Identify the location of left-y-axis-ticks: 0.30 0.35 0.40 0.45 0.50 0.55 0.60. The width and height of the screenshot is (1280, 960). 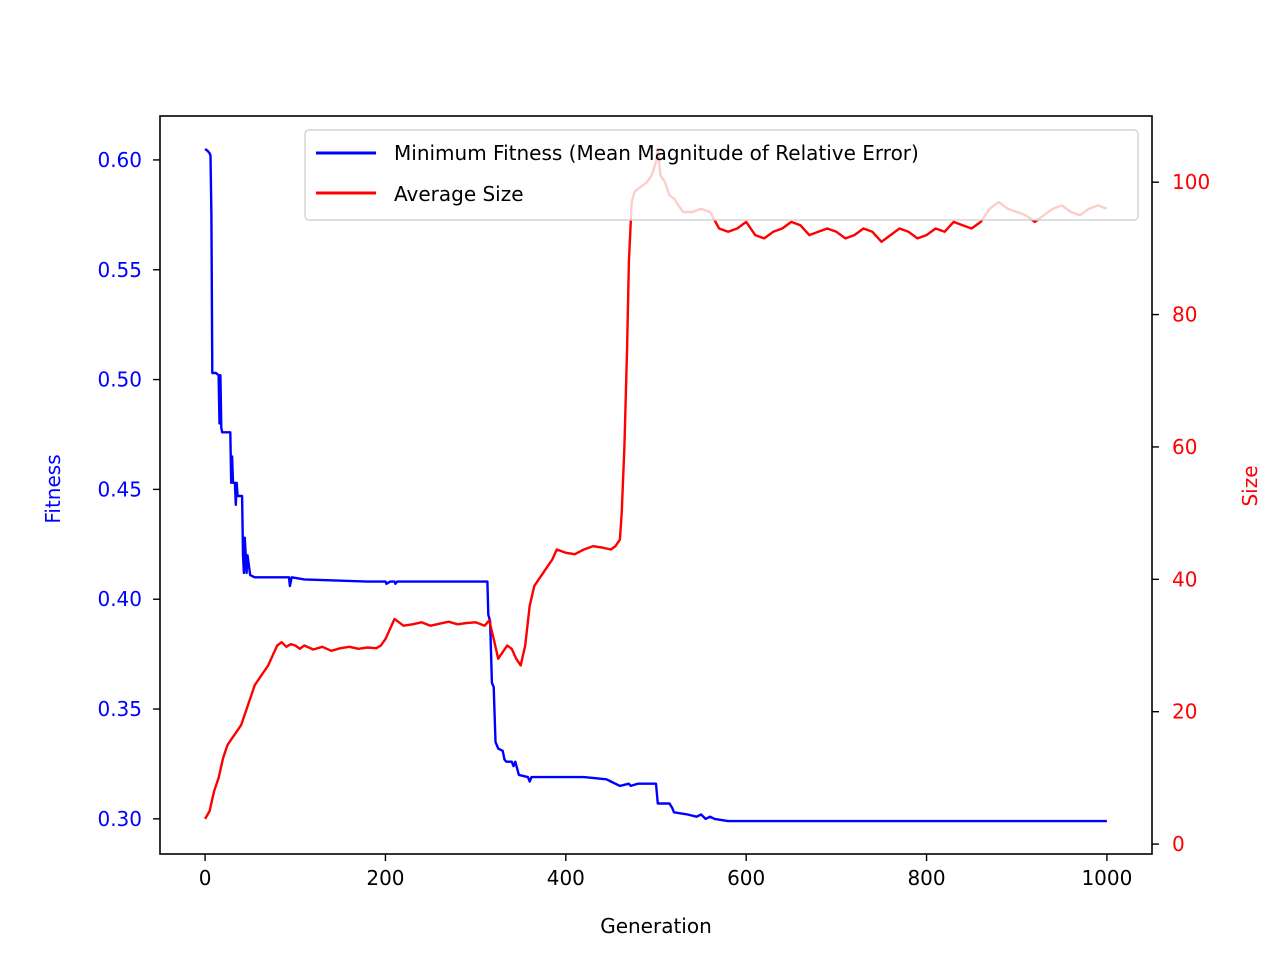
(128, 489).